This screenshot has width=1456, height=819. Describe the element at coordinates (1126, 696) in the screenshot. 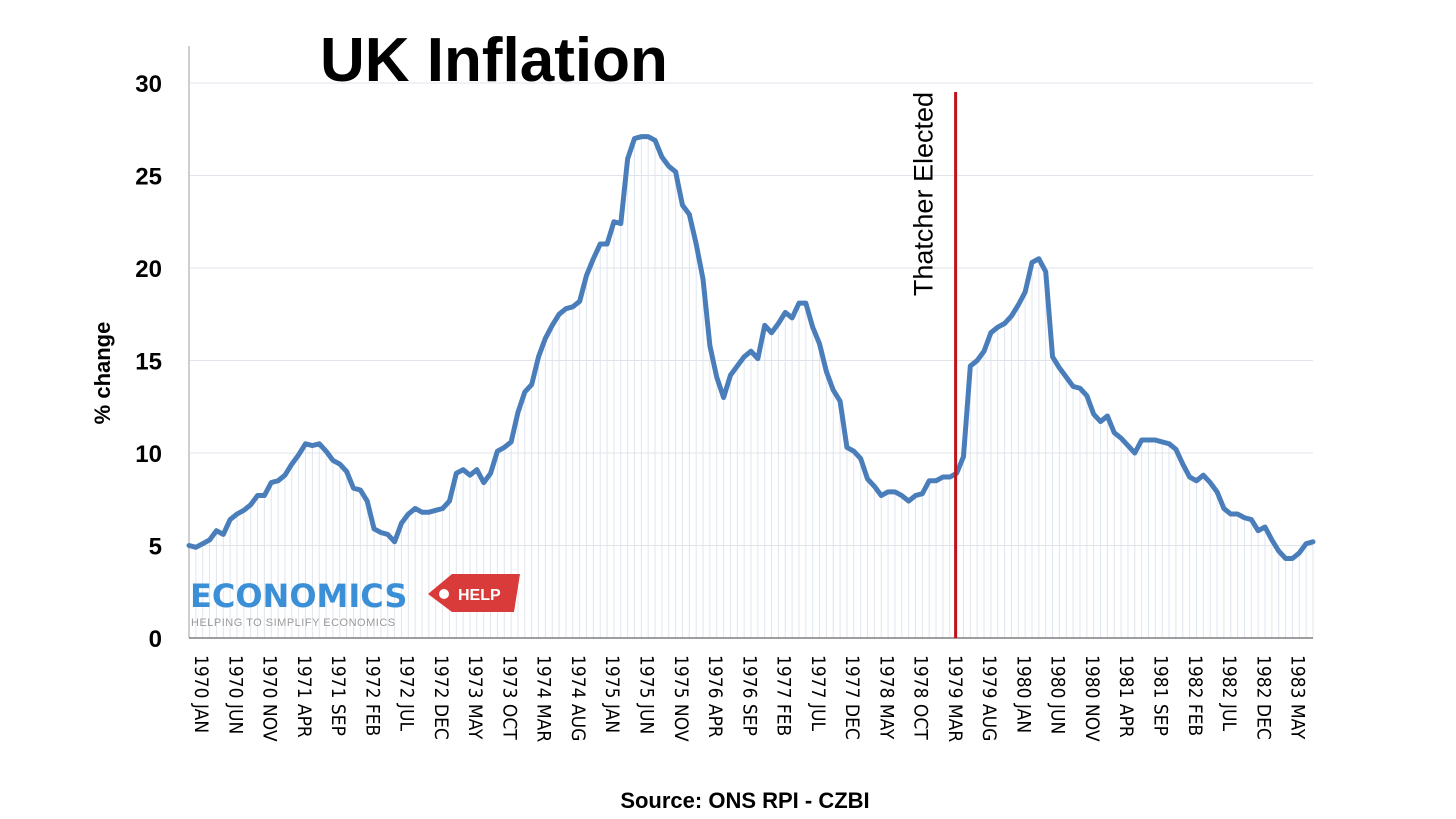

I see `x-tick-label: 1981 APR` at that location.